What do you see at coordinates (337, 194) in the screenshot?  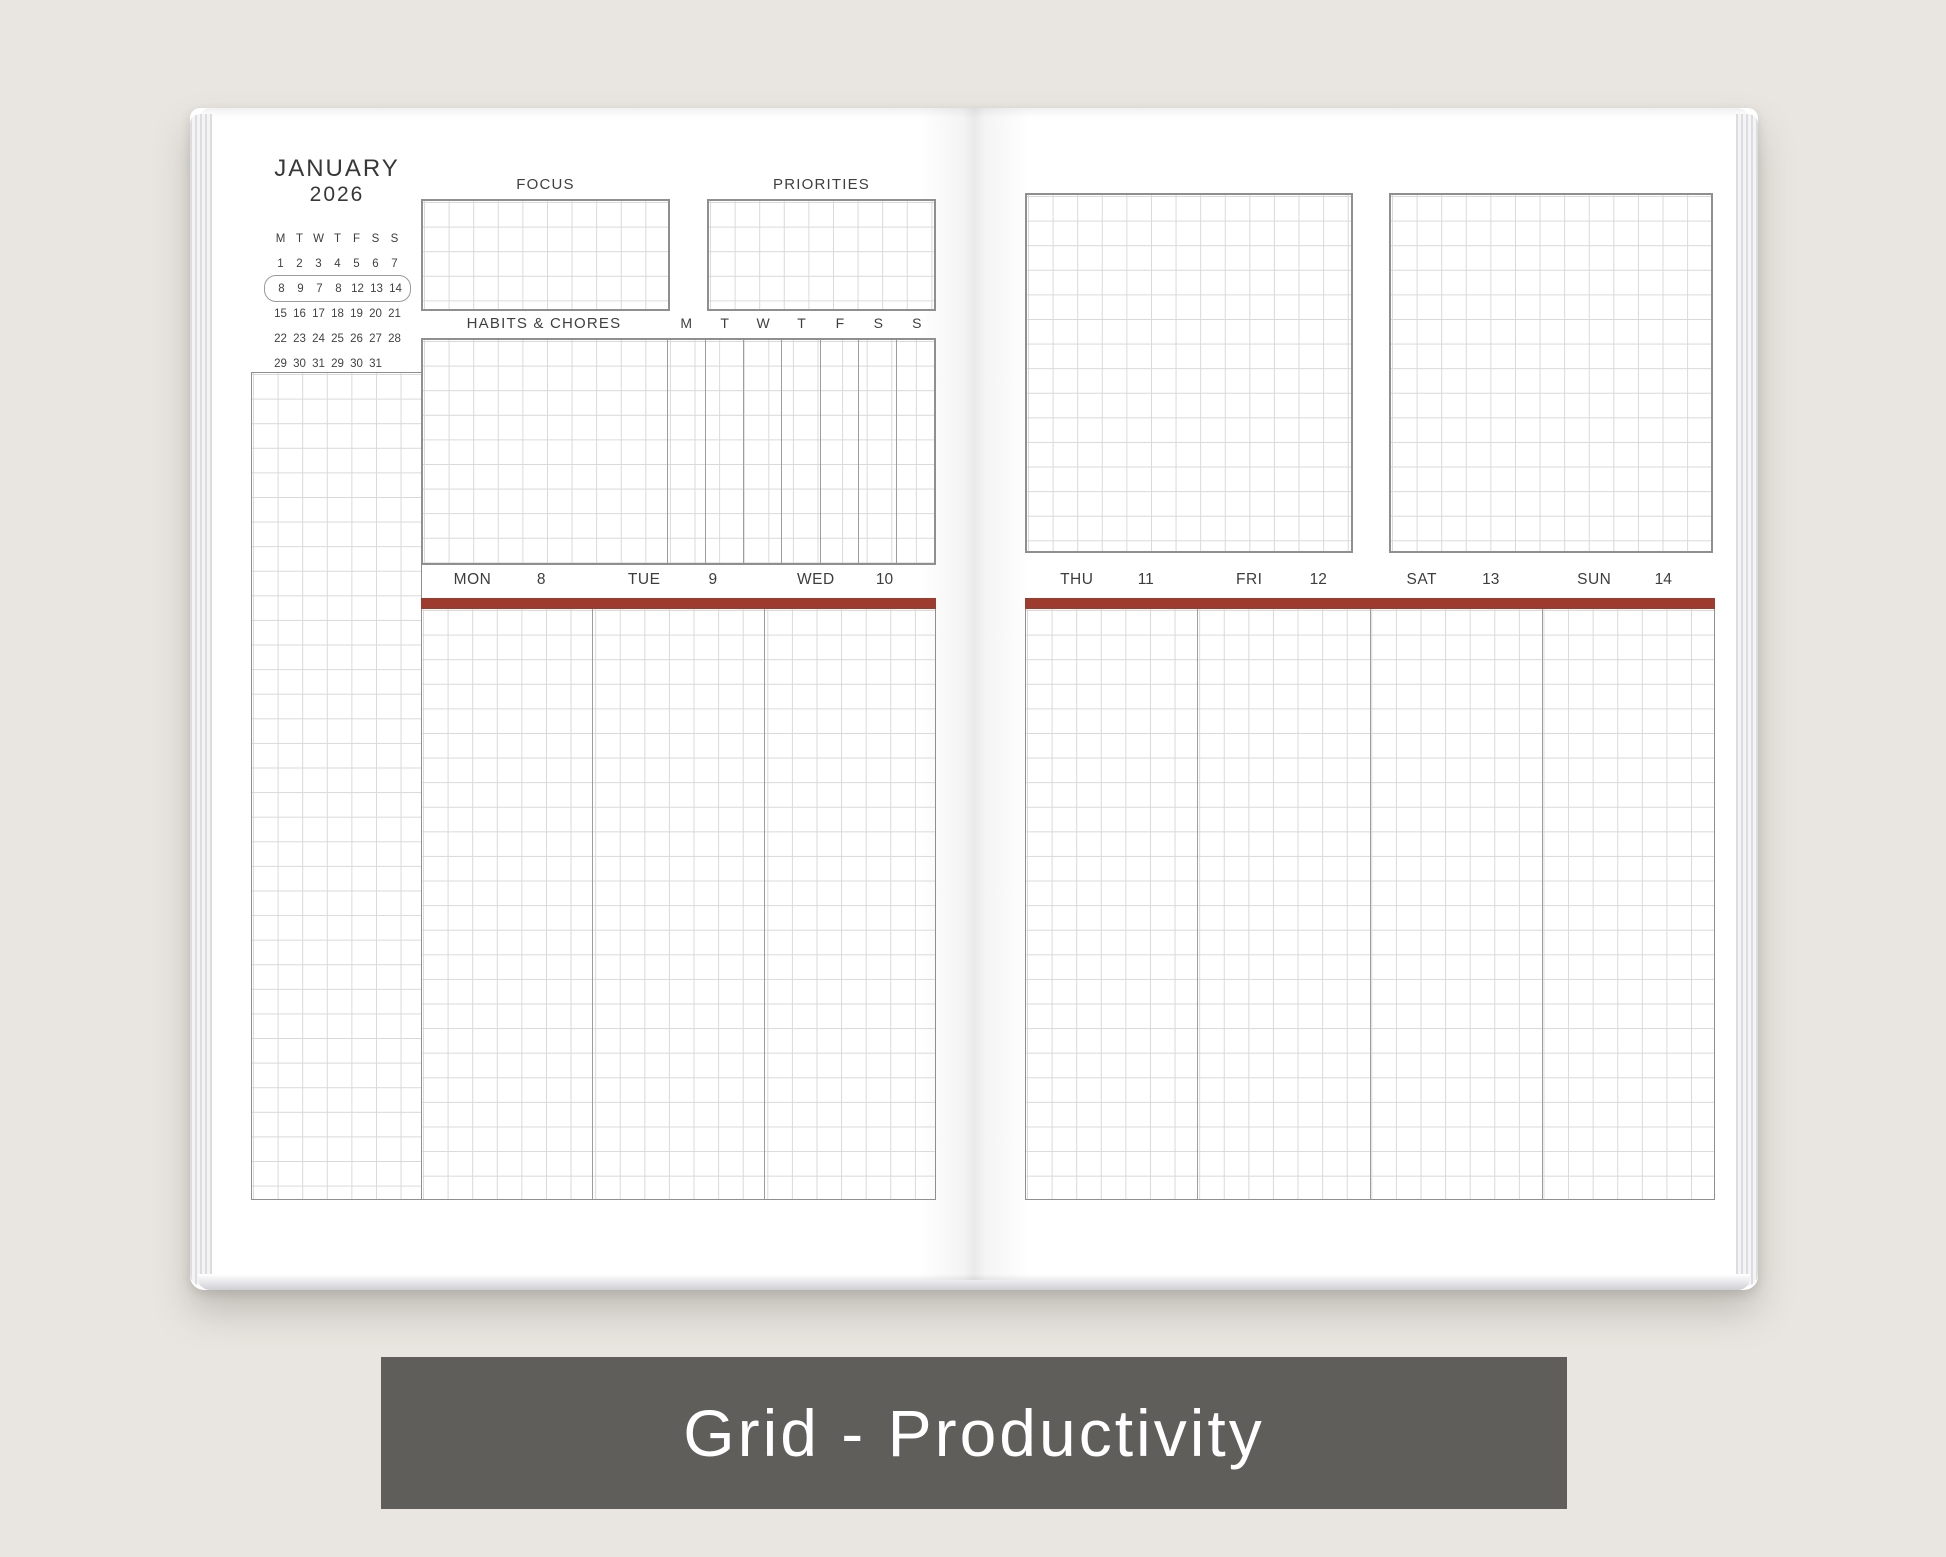 I see `year-title: 2026` at bounding box center [337, 194].